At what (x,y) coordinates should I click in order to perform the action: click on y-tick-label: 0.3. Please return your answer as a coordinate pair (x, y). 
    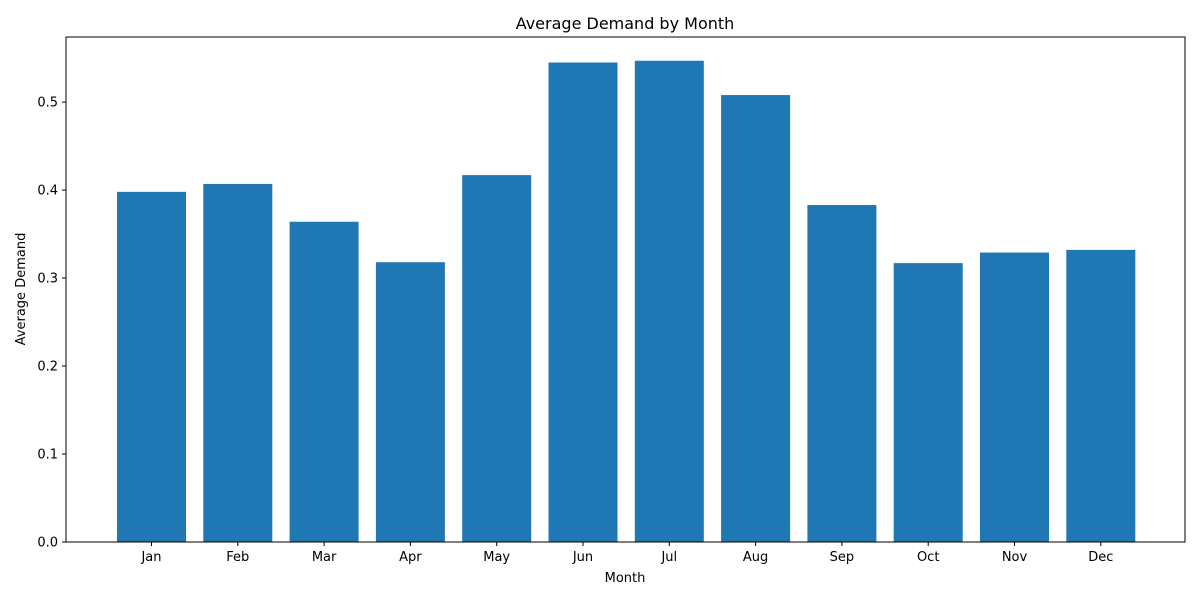
    Looking at the image, I should click on (47, 279).